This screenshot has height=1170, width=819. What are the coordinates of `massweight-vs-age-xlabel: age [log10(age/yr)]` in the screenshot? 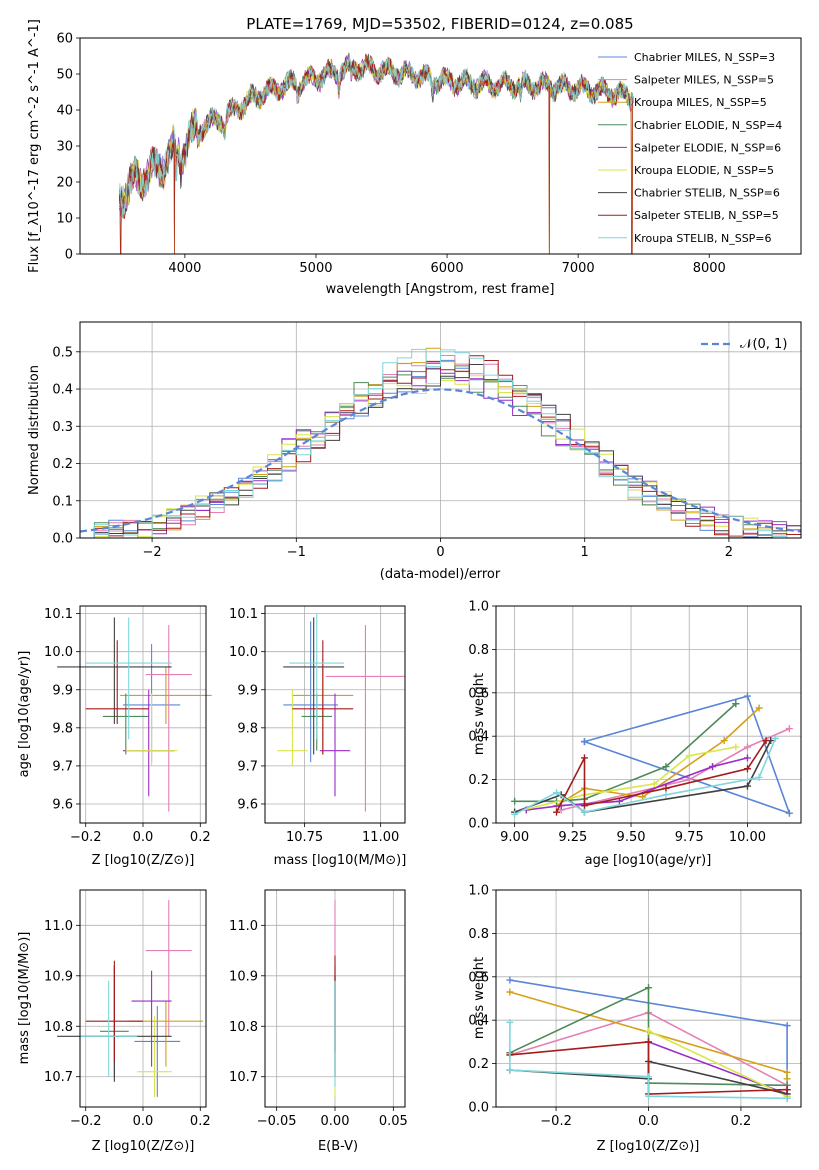 It's located at (648, 860).